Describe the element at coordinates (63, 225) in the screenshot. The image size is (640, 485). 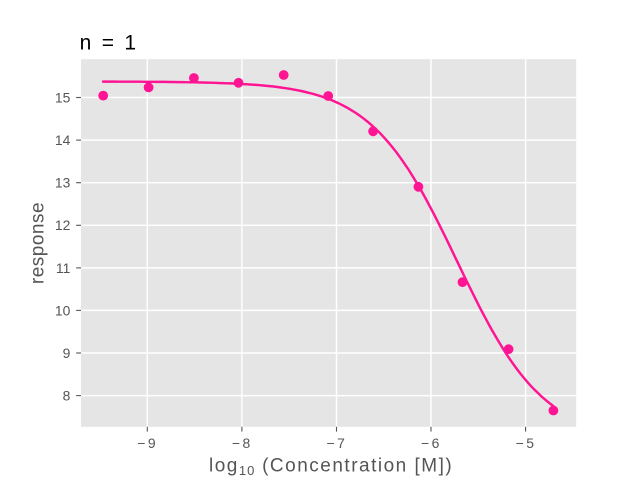
I see `svg-text: 12` at that location.